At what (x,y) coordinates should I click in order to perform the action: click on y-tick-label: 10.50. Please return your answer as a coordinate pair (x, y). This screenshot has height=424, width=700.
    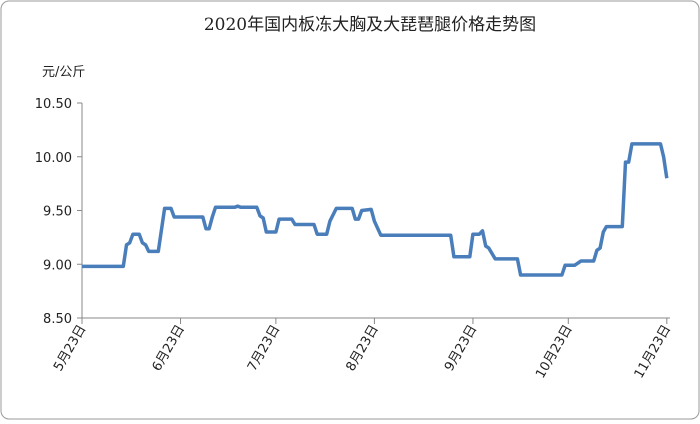
    Looking at the image, I should click on (53, 104).